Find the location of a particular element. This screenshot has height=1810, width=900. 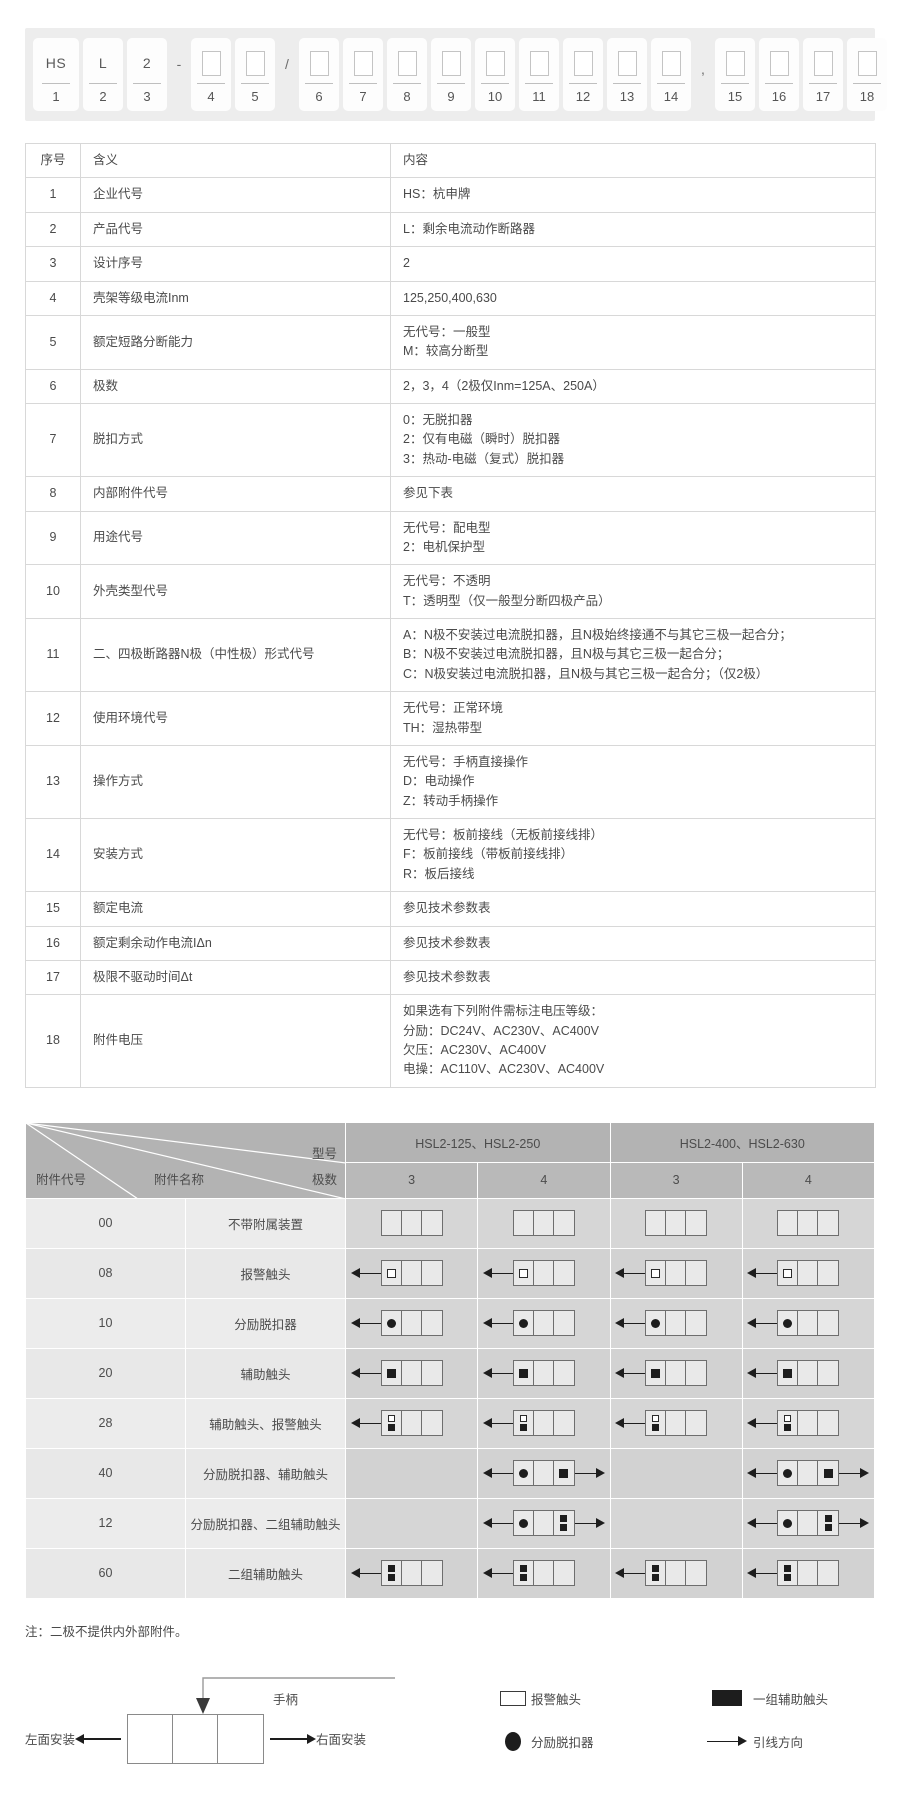

code-position-16: 16 is located at coordinates (779, 74).